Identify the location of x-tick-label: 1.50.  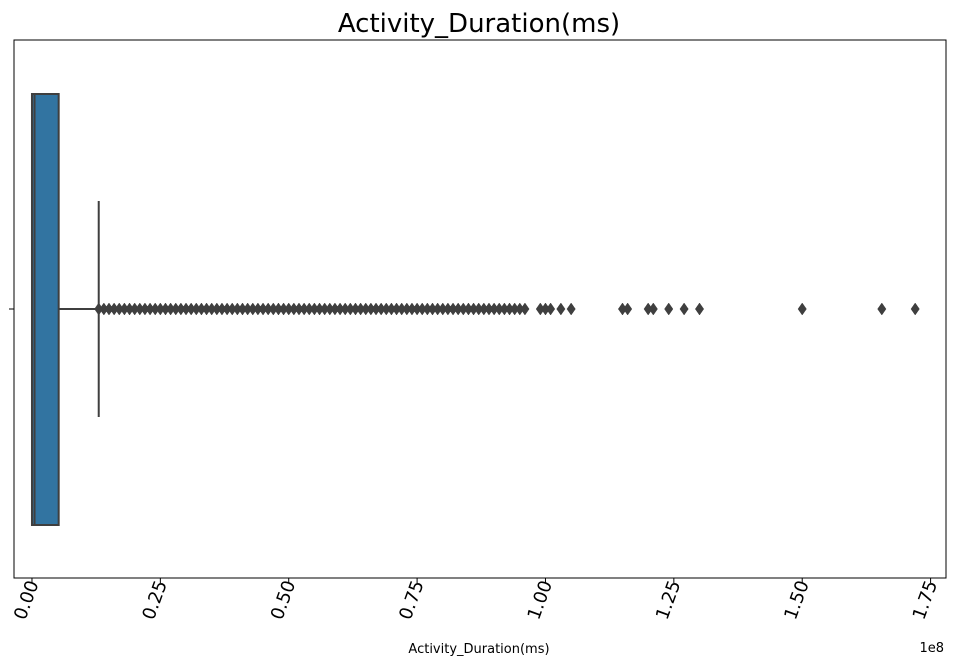
(796, 600).